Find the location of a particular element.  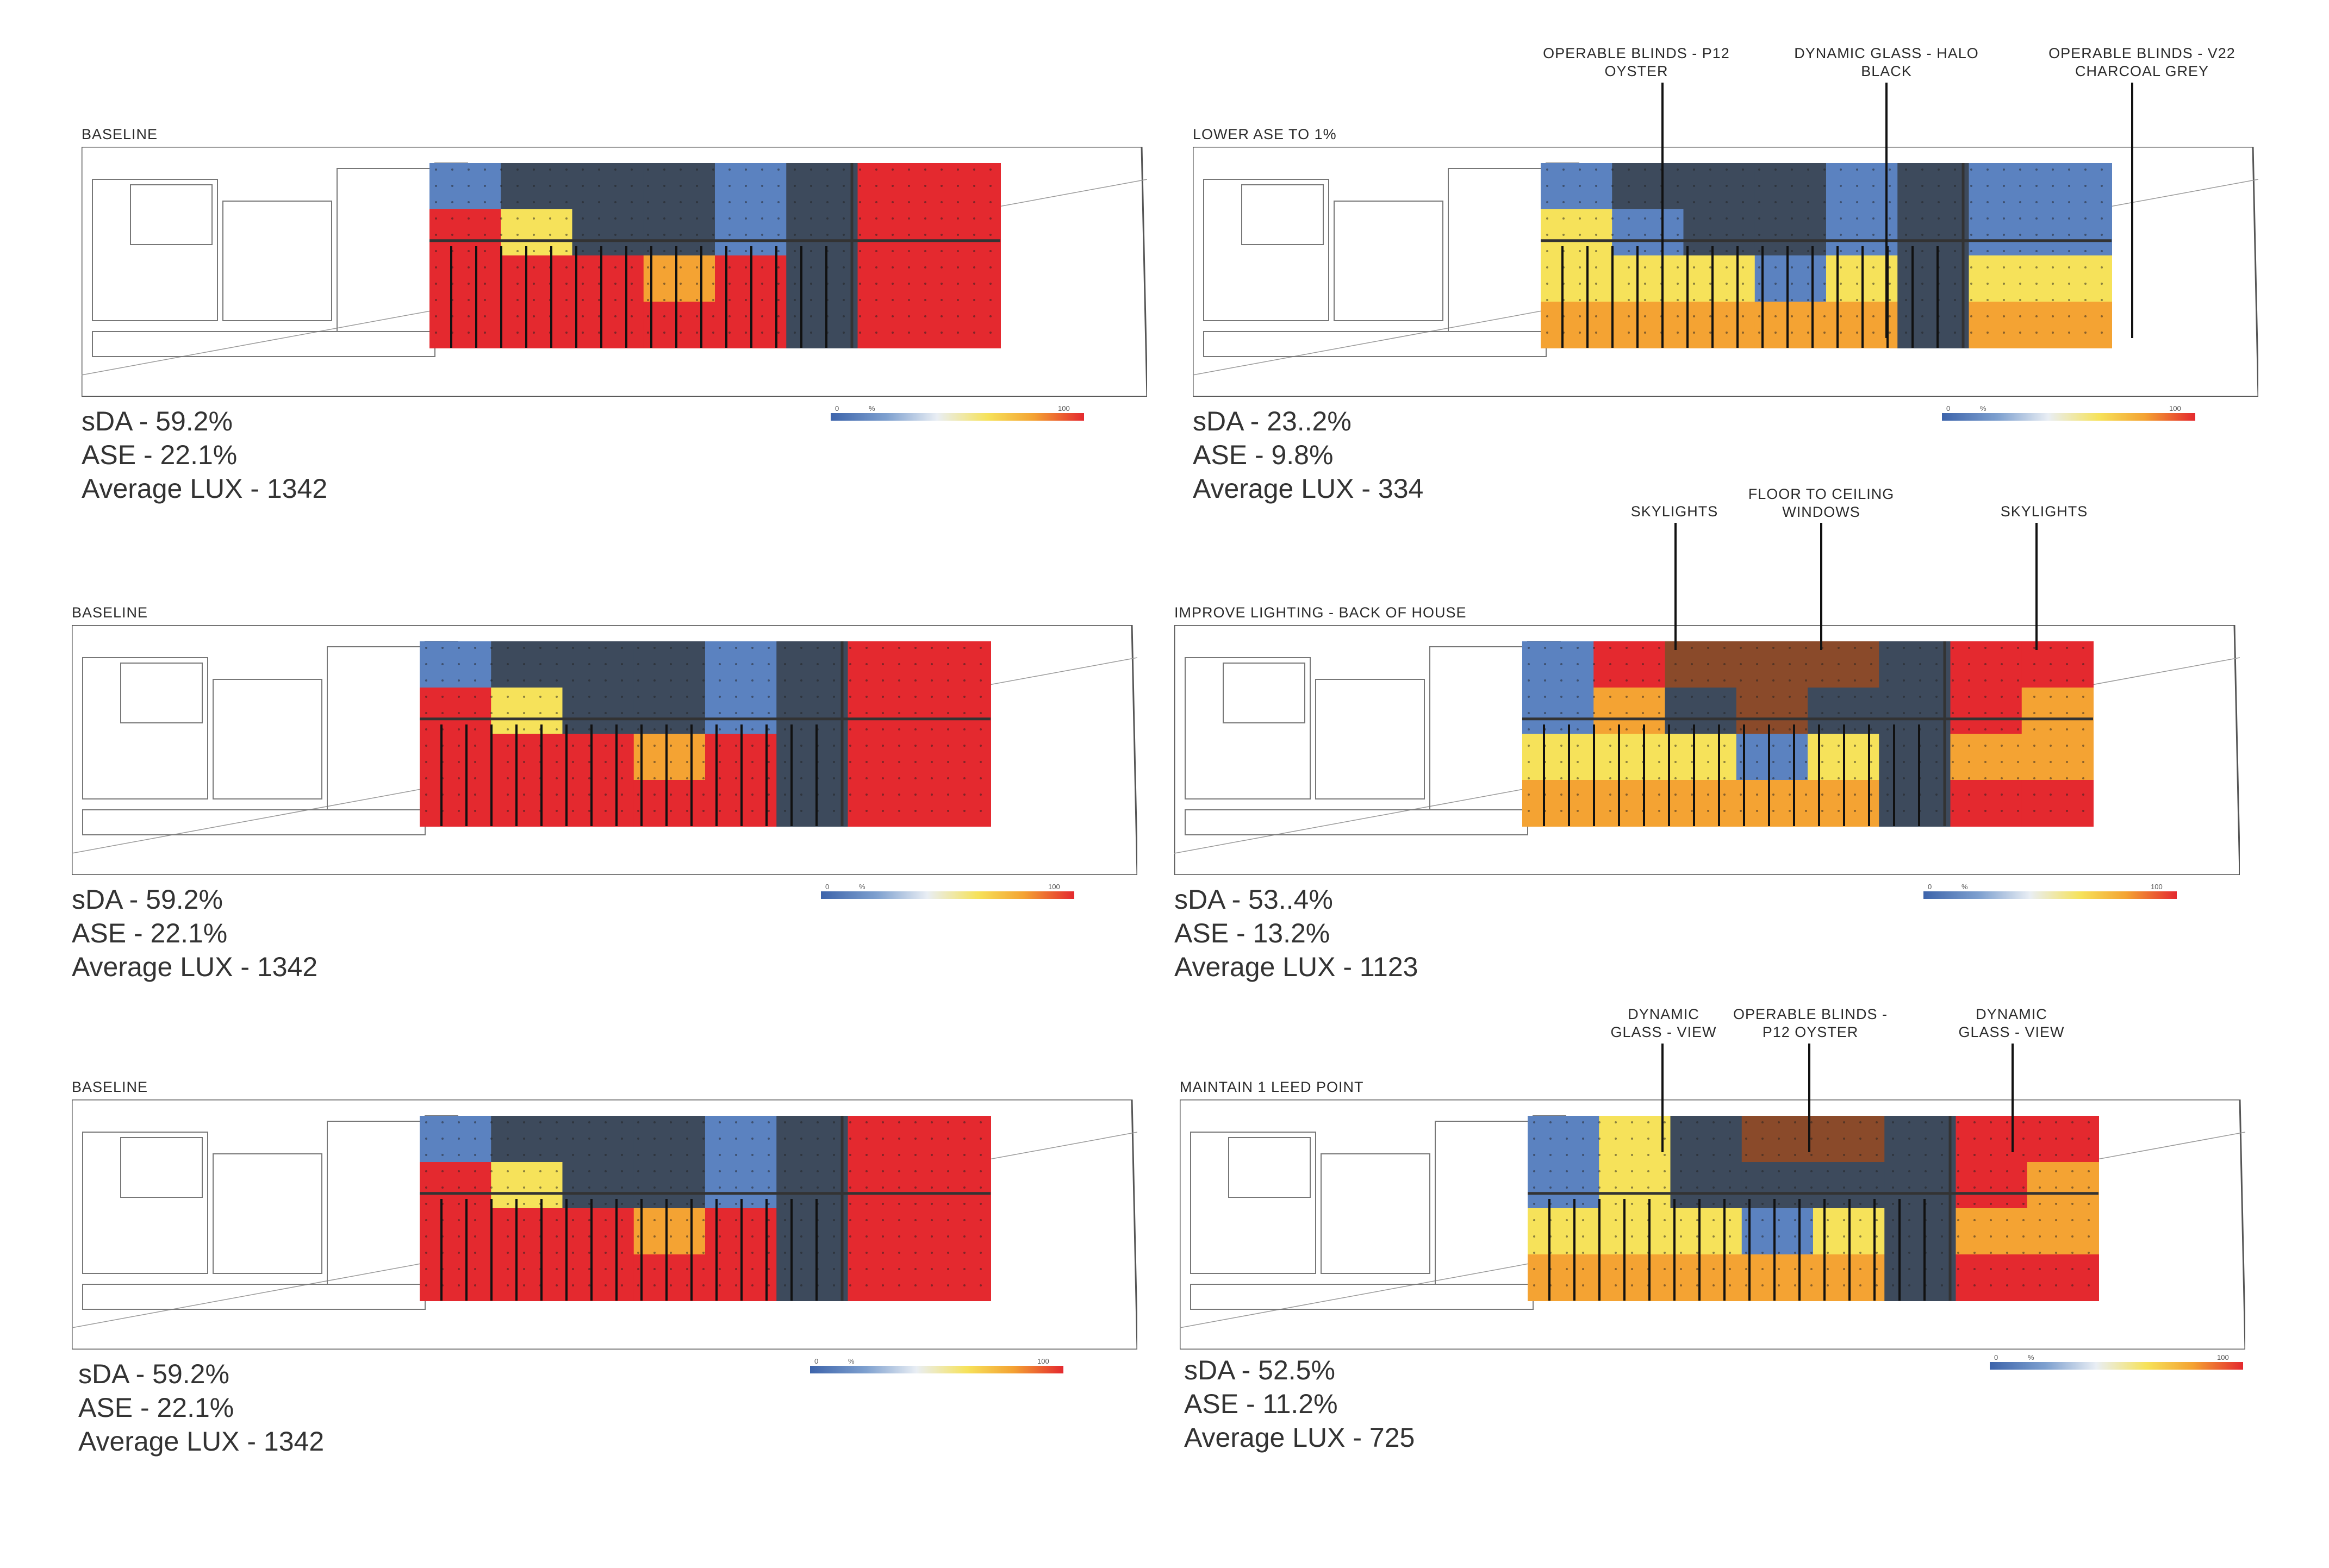

heatmap-zones is located at coordinates (715, 255).